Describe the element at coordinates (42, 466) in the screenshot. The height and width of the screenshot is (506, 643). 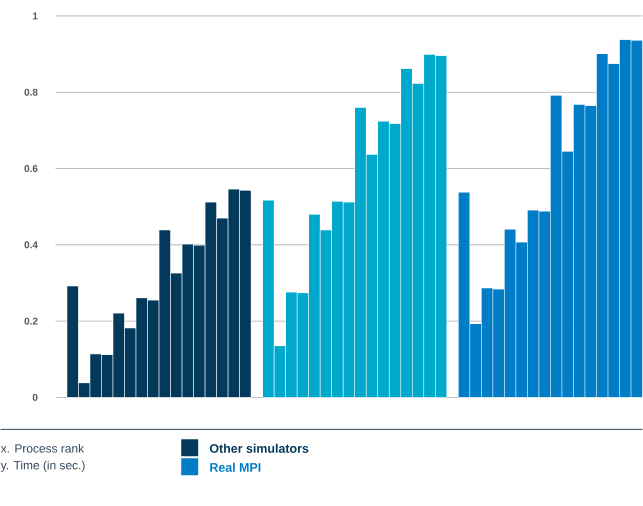
I see `text: y. Time (in sec.)` at that location.